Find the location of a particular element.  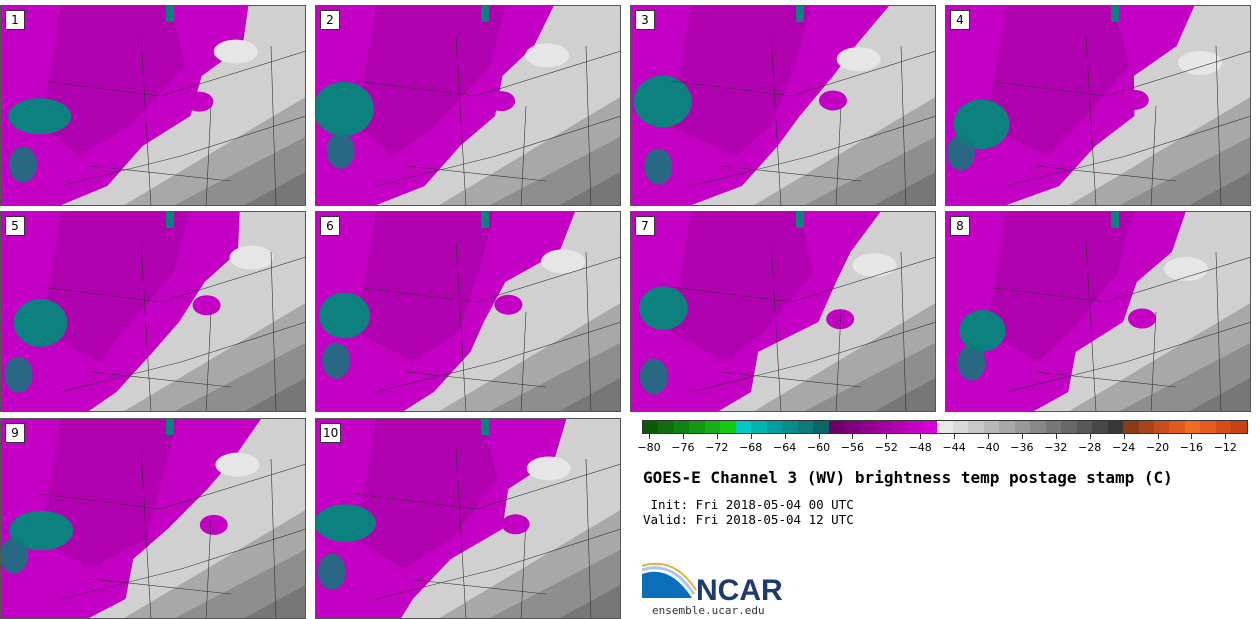

logo-text: NCAR is located at coordinates (739, 589).